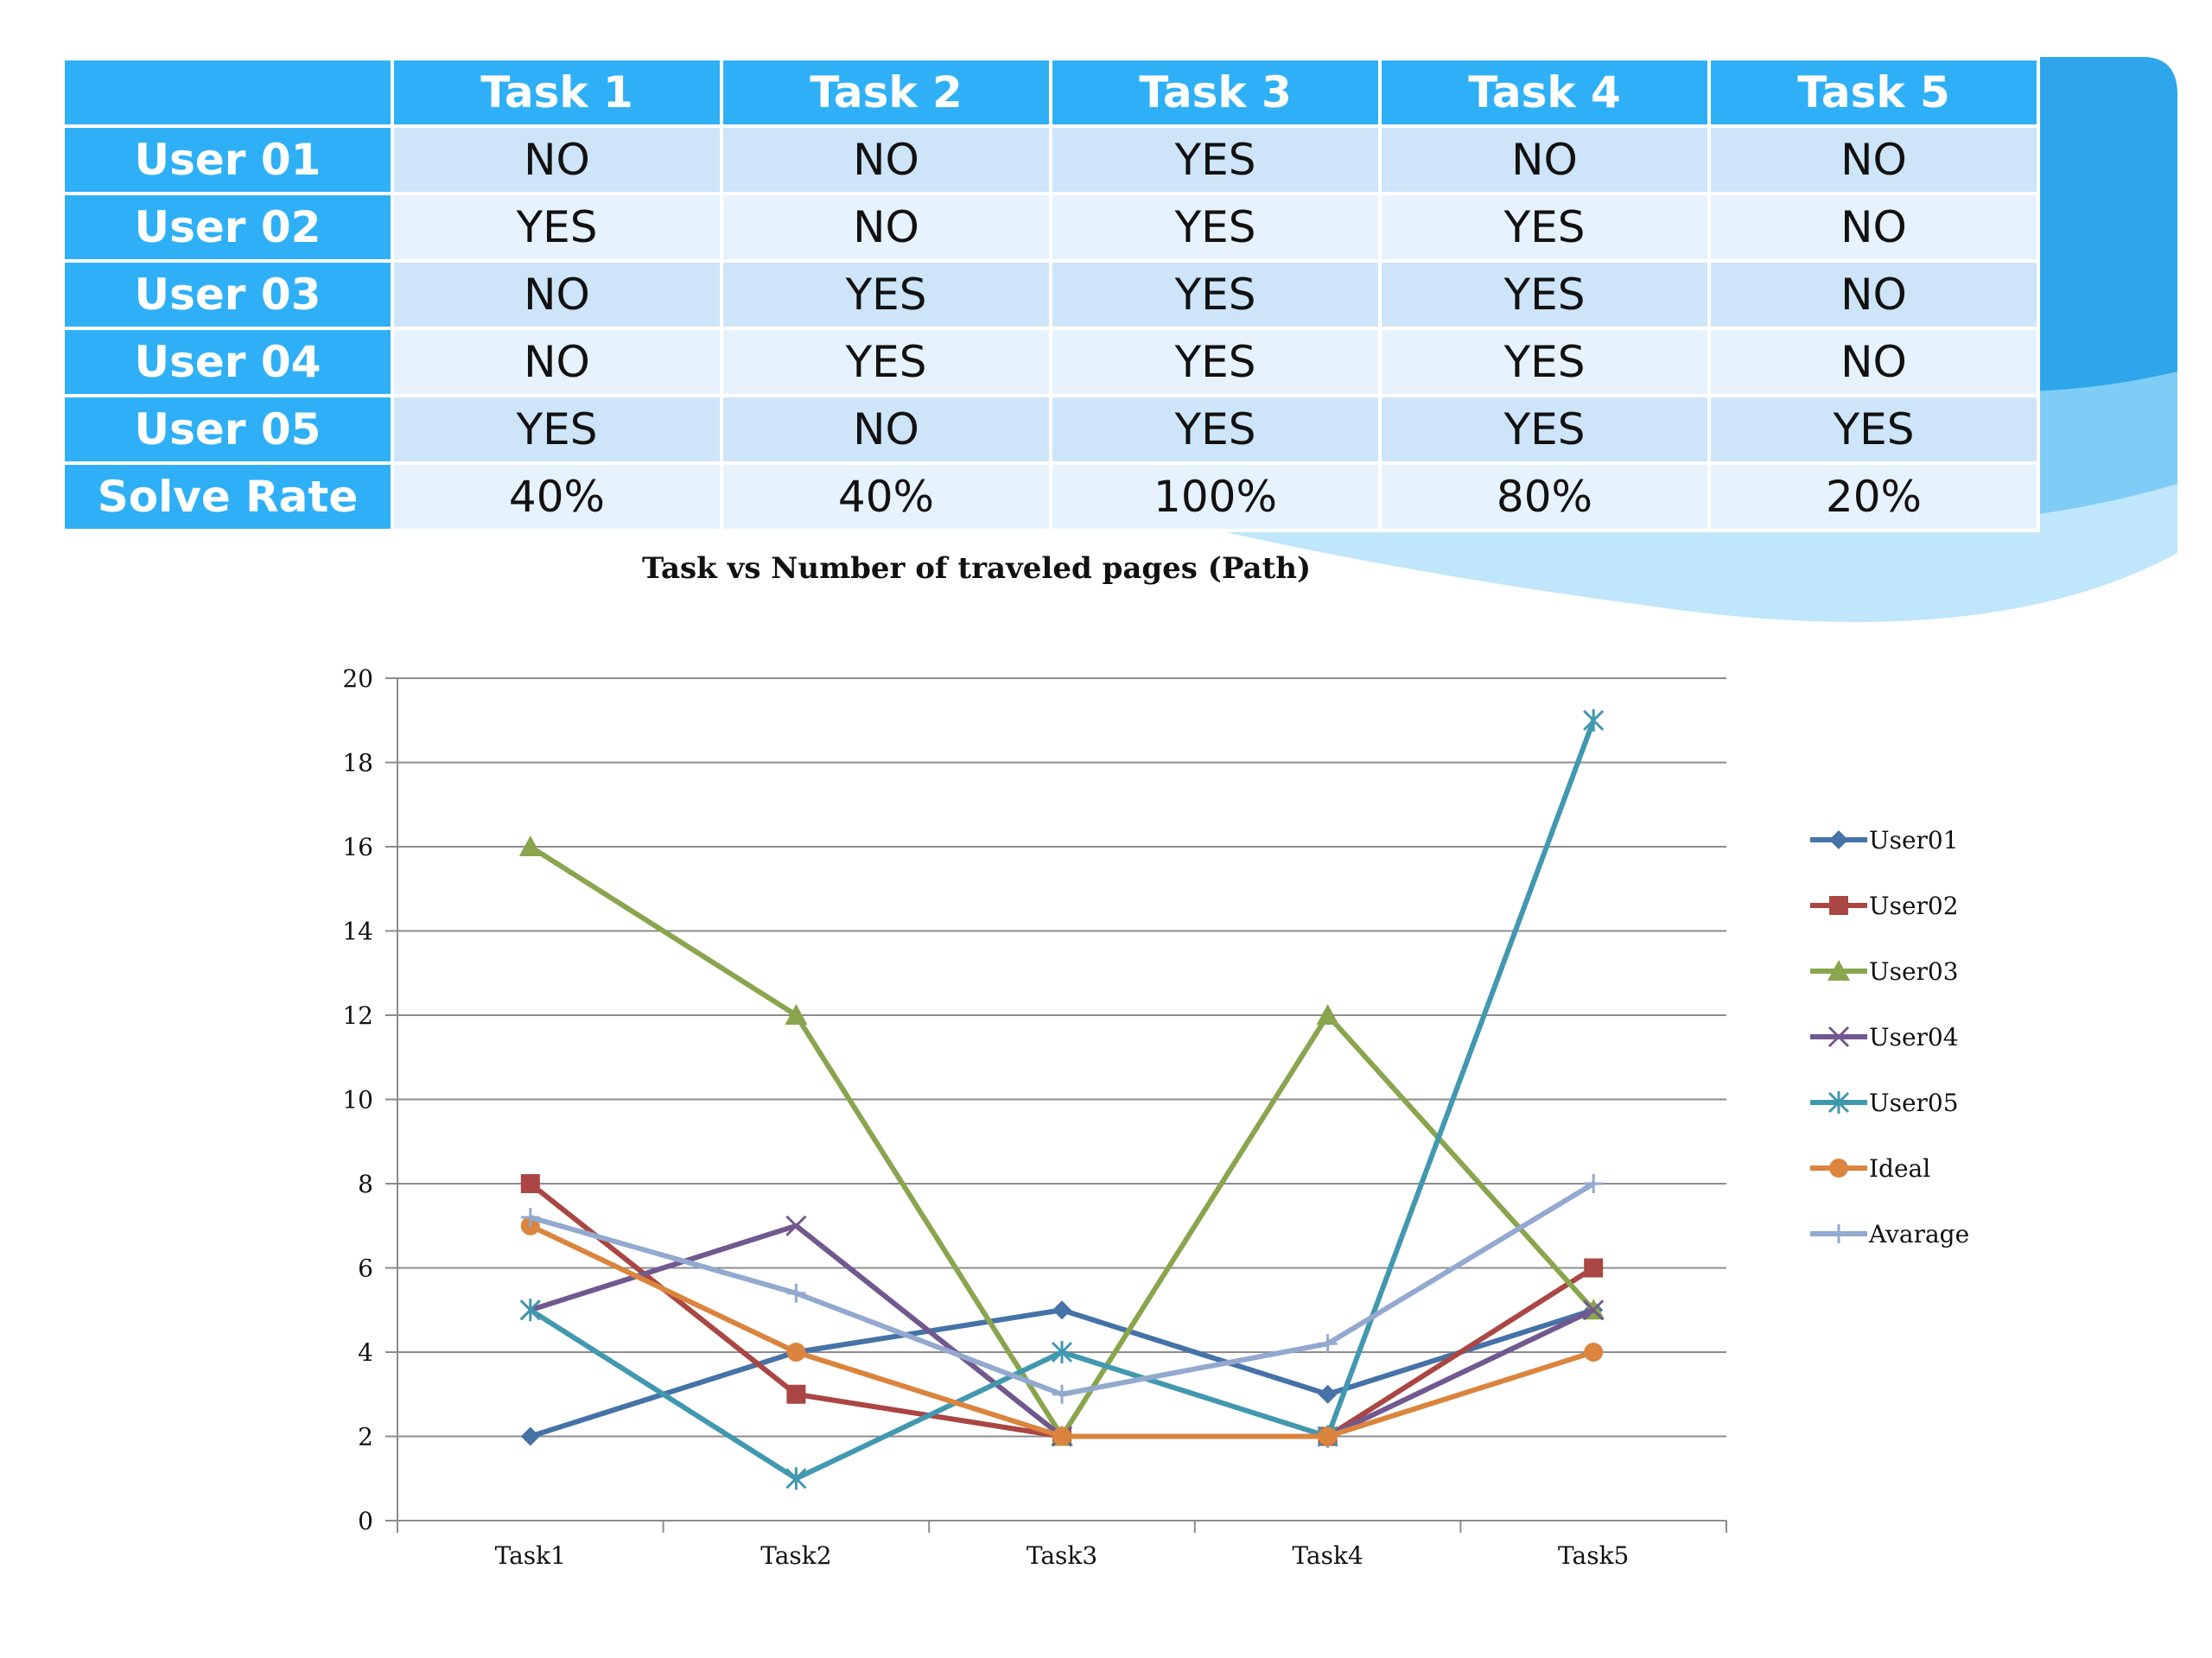 This screenshot has width=2212, height=1658. I want to click on row-label: User 05, so click(227, 429).